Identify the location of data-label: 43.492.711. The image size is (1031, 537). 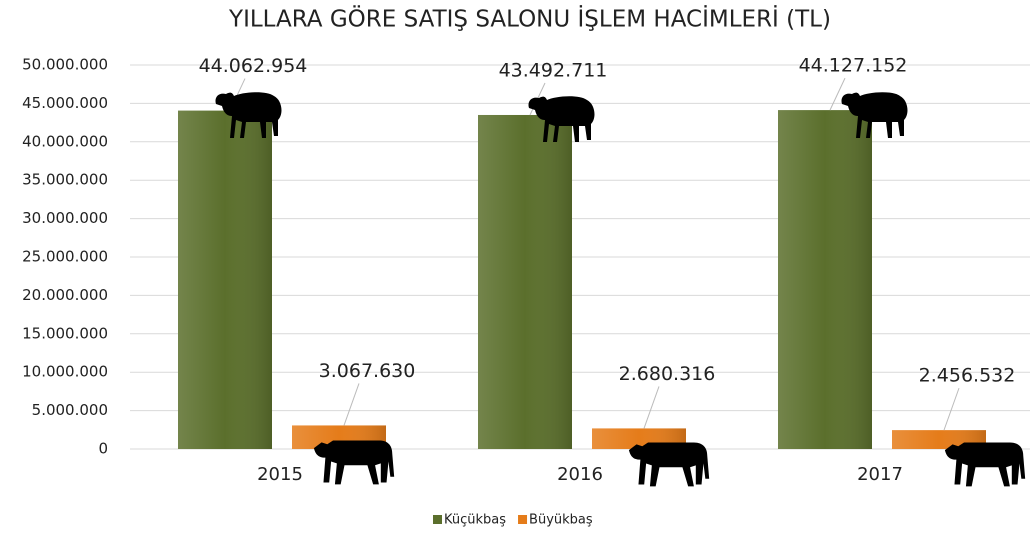
(553, 70).